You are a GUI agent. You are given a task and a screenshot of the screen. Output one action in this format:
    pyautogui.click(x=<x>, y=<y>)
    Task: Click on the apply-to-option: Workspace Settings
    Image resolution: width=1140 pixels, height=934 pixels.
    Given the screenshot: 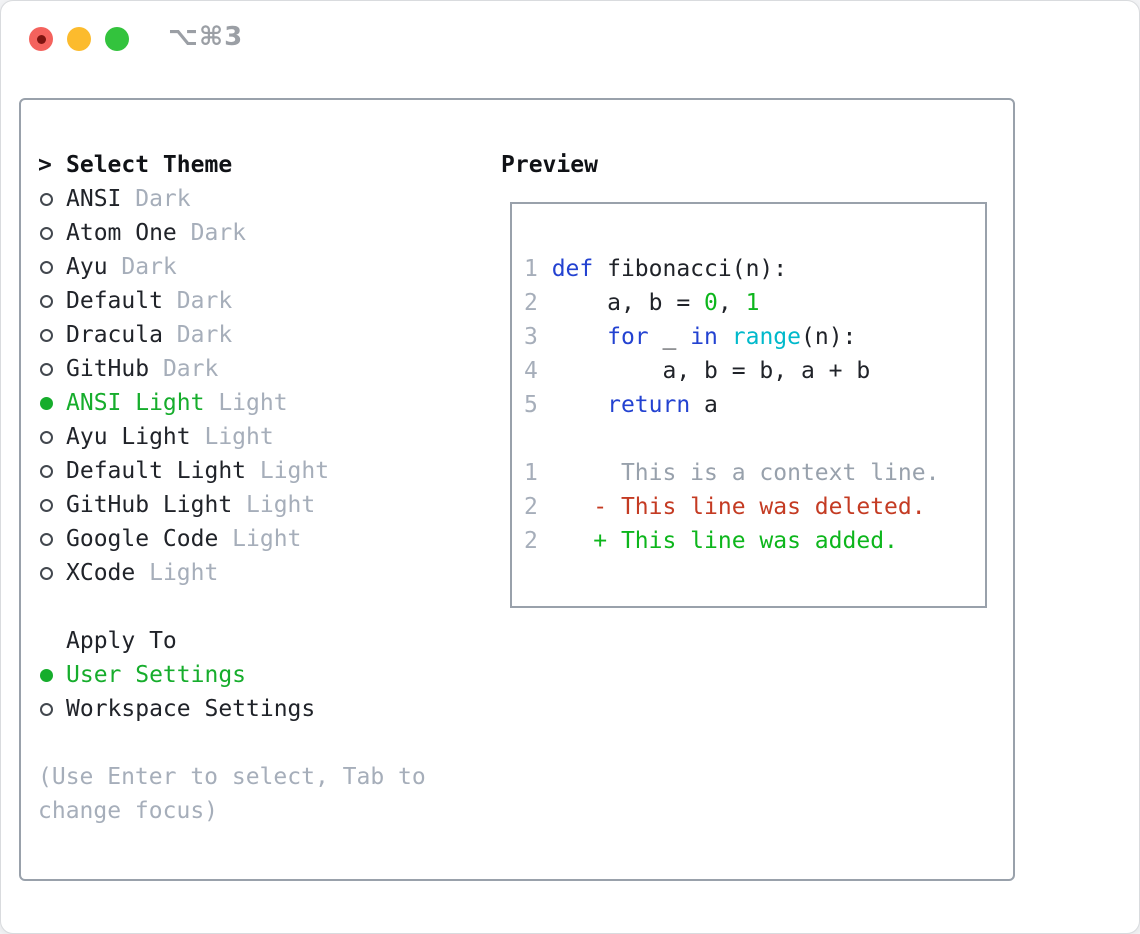 What is the action you would take?
    pyautogui.click(x=254, y=709)
    